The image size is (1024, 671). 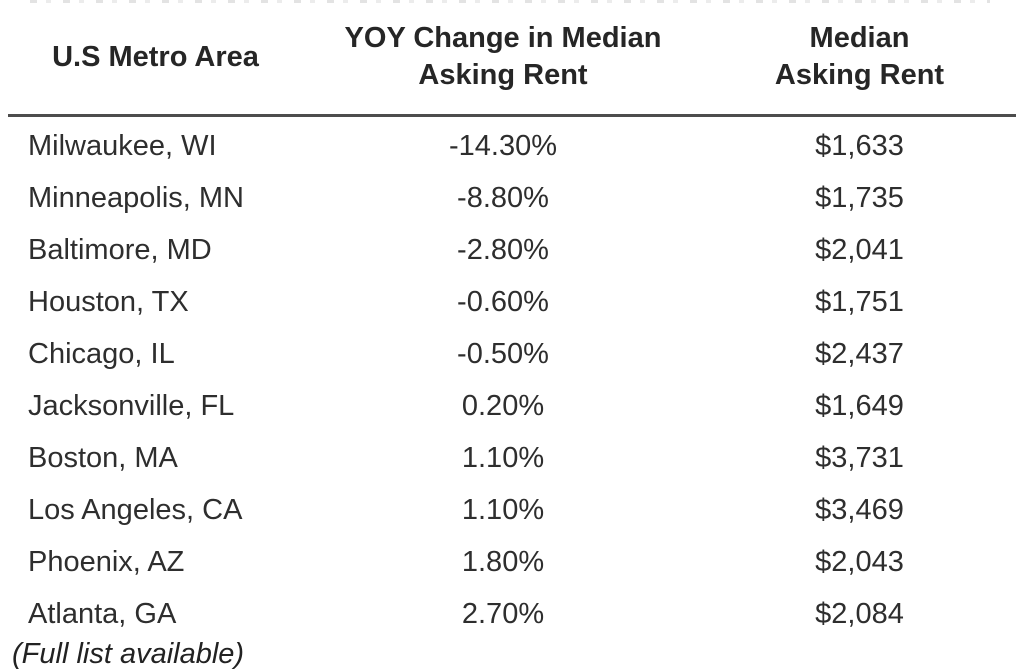 I want to click on table-row: Phoenix, AZ 1.80% $2,043, so click(x=512, y=559).